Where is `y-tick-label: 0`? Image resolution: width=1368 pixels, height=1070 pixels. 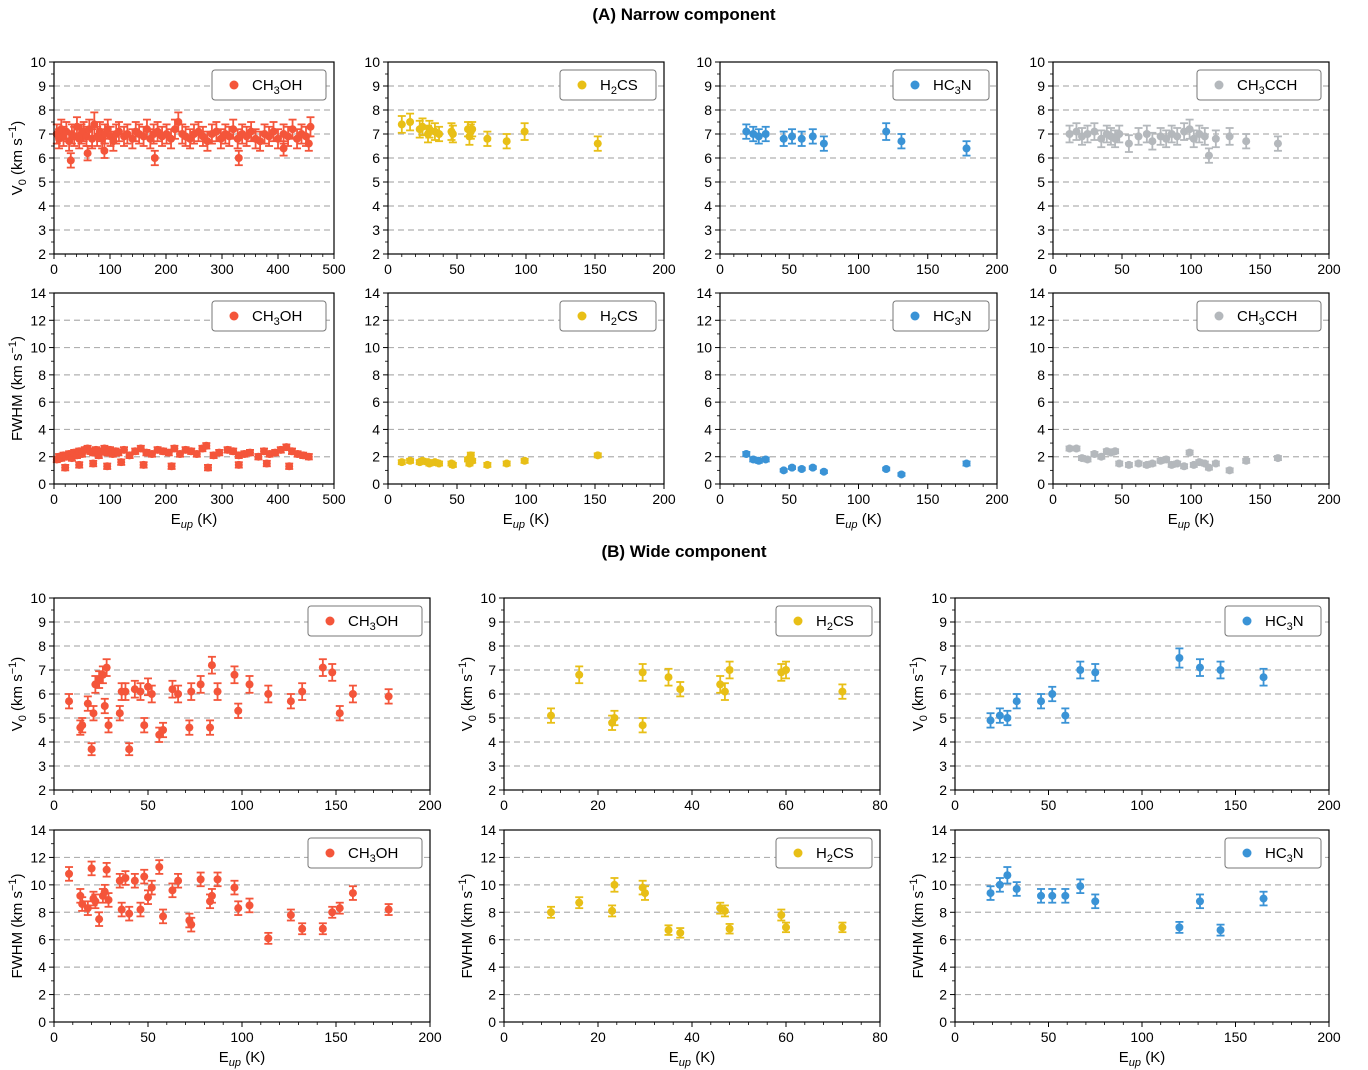 y-tick-label: 0 is located at coordinates (42, 484).